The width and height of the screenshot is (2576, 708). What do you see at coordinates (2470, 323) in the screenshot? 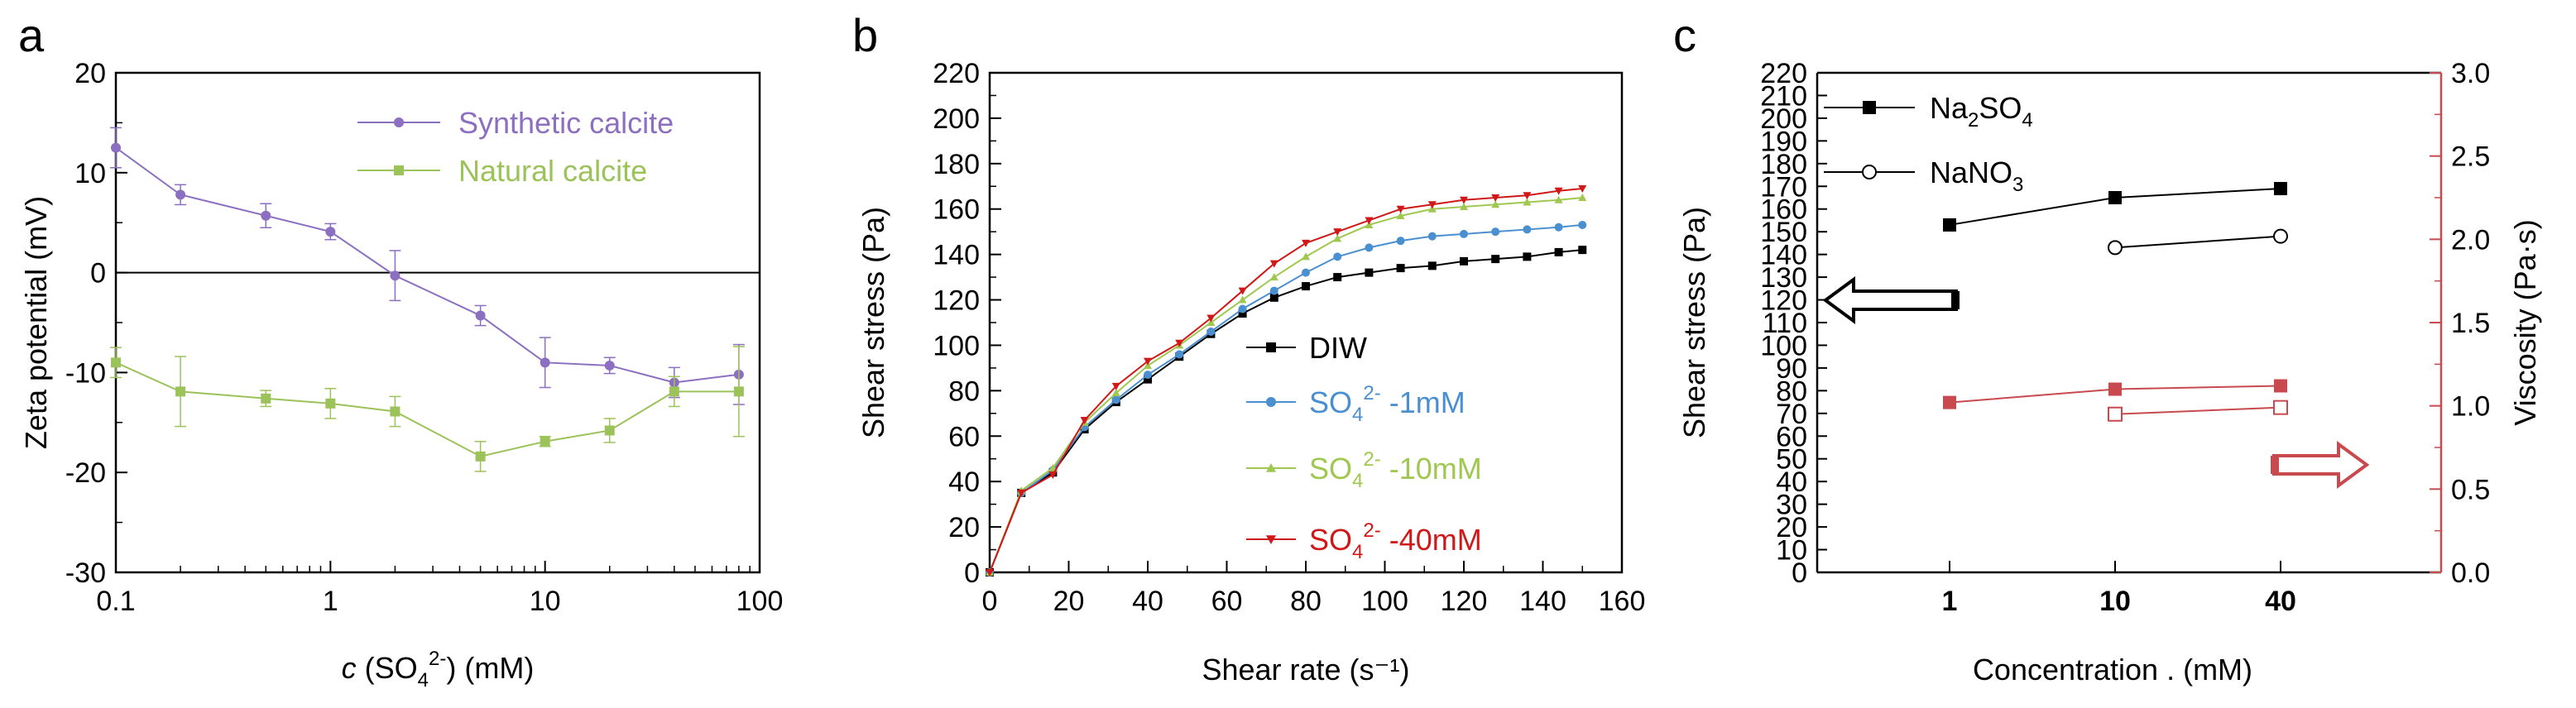
I see `y2-tick-label: 1.5` at bounding box center [2470, 323].